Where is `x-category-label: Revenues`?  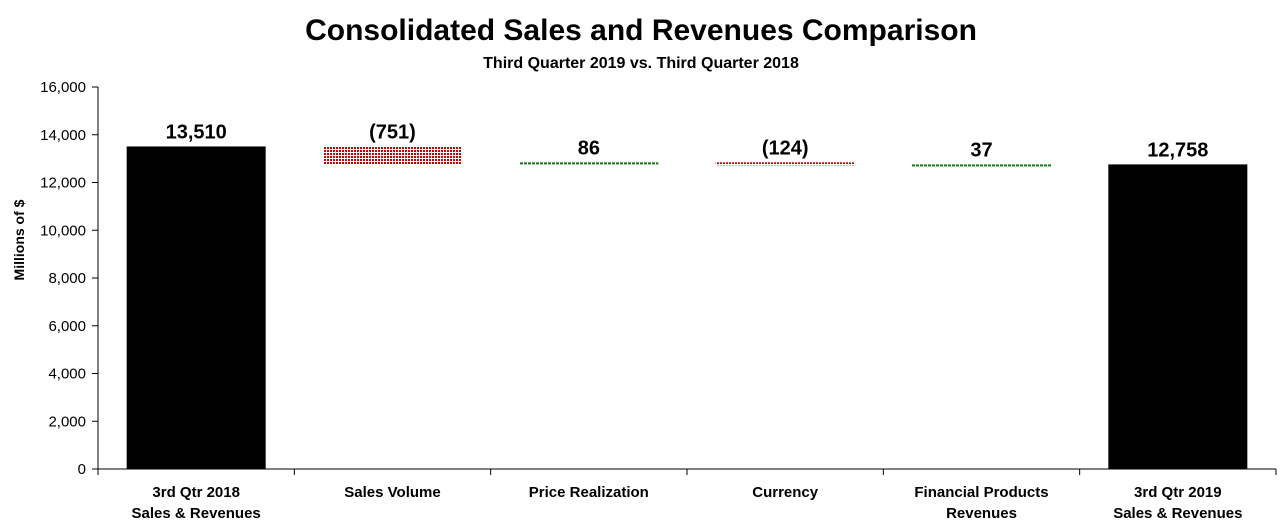 x-category-label: Revenues is located at coordinates (981, 513).